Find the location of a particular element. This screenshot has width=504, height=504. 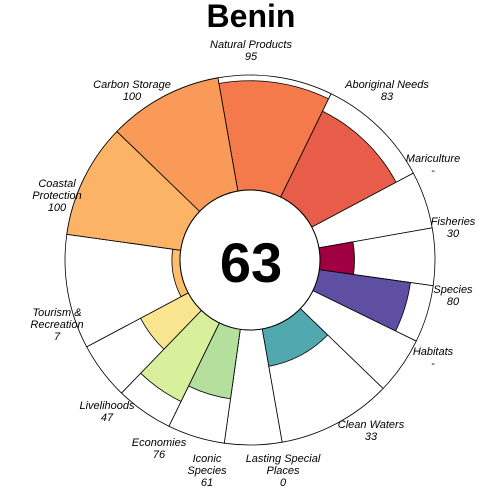

chart-title: Benin is located at coordinates (251, 17).